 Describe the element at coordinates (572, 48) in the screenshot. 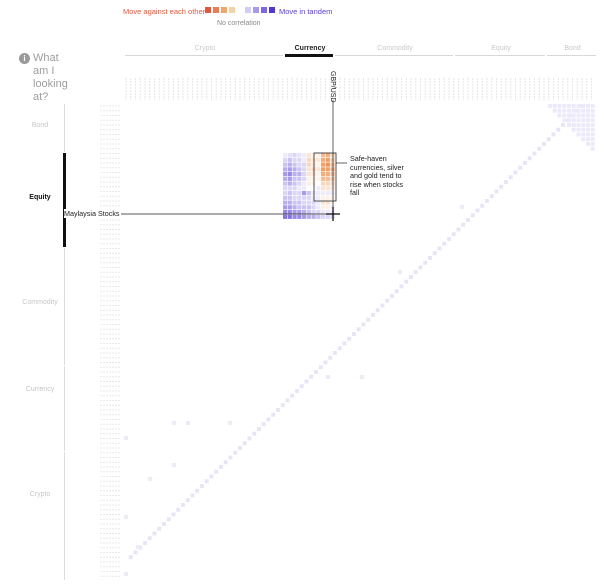

I see `top-category-bond: Bond` at that location.